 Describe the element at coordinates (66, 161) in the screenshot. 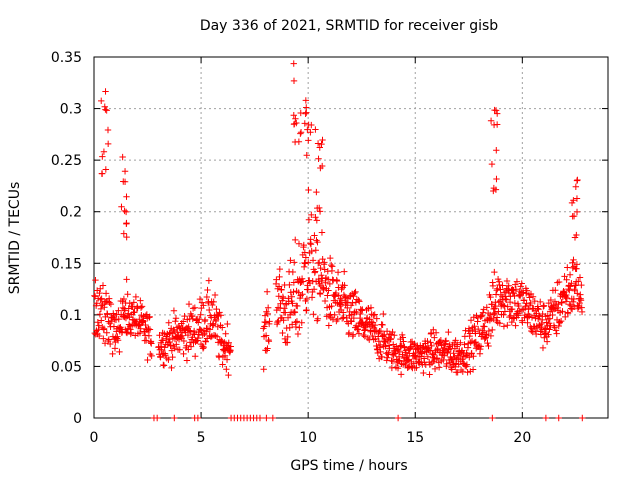

I see `y-tick-label: 0.25` at that location.